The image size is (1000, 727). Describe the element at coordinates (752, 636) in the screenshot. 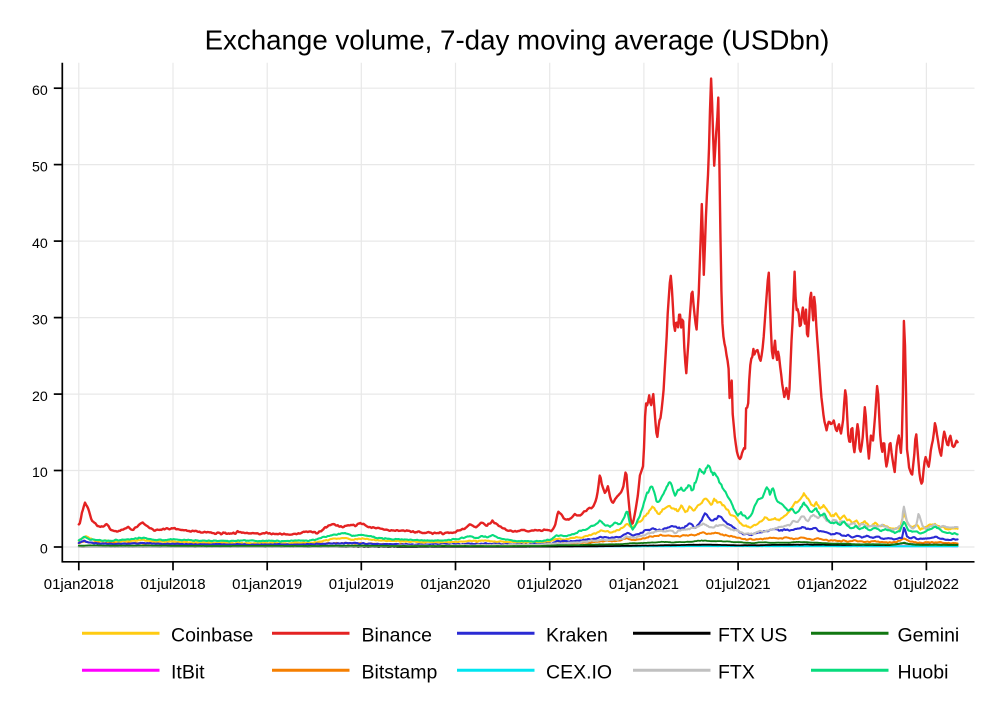

I see `svg-text: FTX US` at that location.